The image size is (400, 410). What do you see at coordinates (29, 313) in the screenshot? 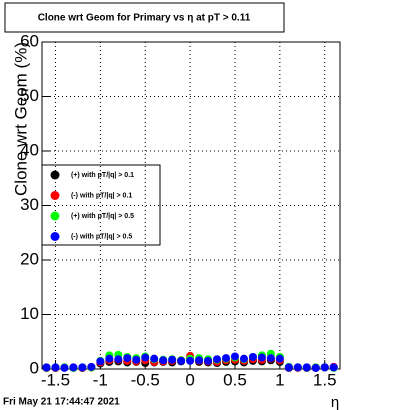
I see `y-tick-label: 10` at bounding box center [29, 313].